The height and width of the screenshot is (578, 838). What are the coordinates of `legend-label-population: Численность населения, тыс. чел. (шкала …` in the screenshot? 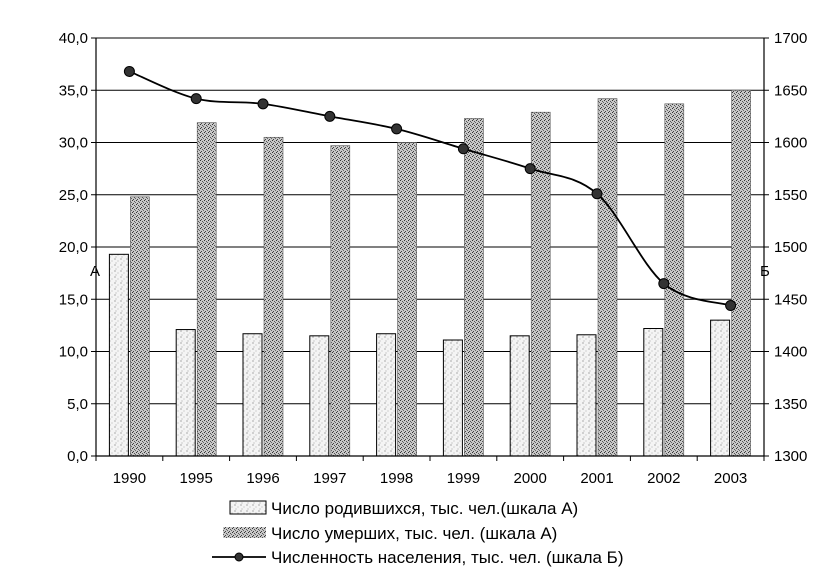 It's located at (447, 557).